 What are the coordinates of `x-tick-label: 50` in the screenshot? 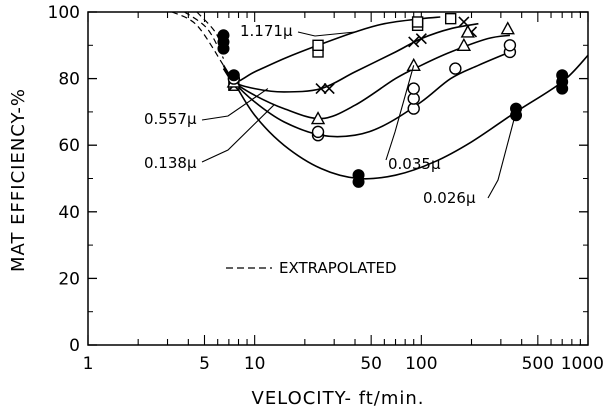 It's located at (371, 364).